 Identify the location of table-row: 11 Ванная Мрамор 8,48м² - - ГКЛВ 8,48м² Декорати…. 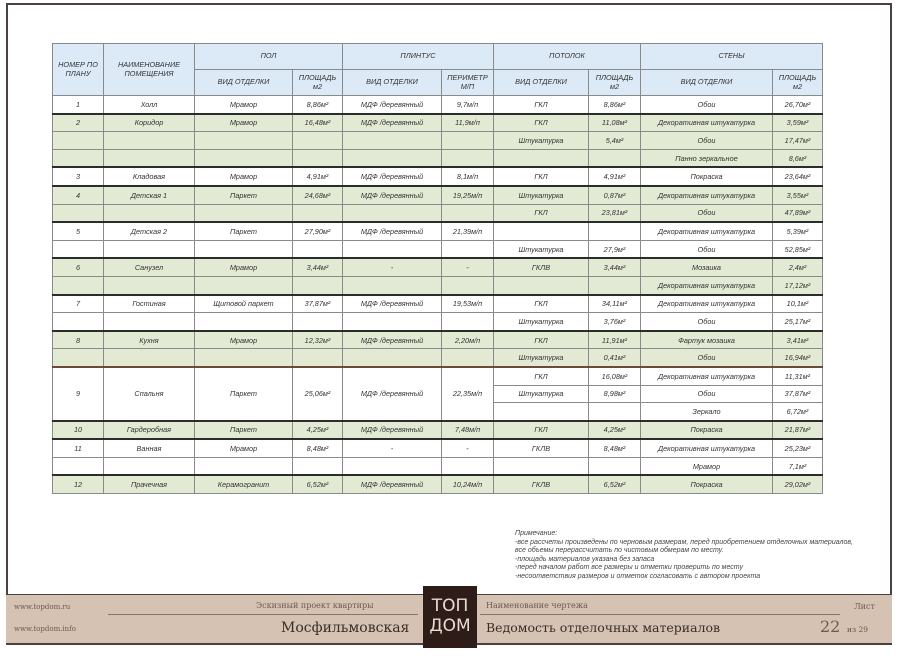
(437, 448).